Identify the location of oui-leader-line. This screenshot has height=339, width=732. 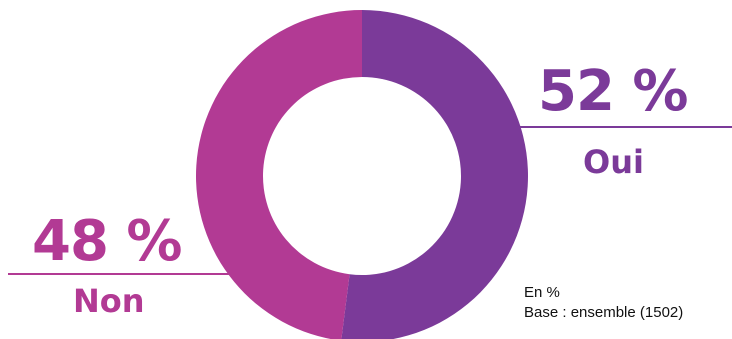
(626, 127).